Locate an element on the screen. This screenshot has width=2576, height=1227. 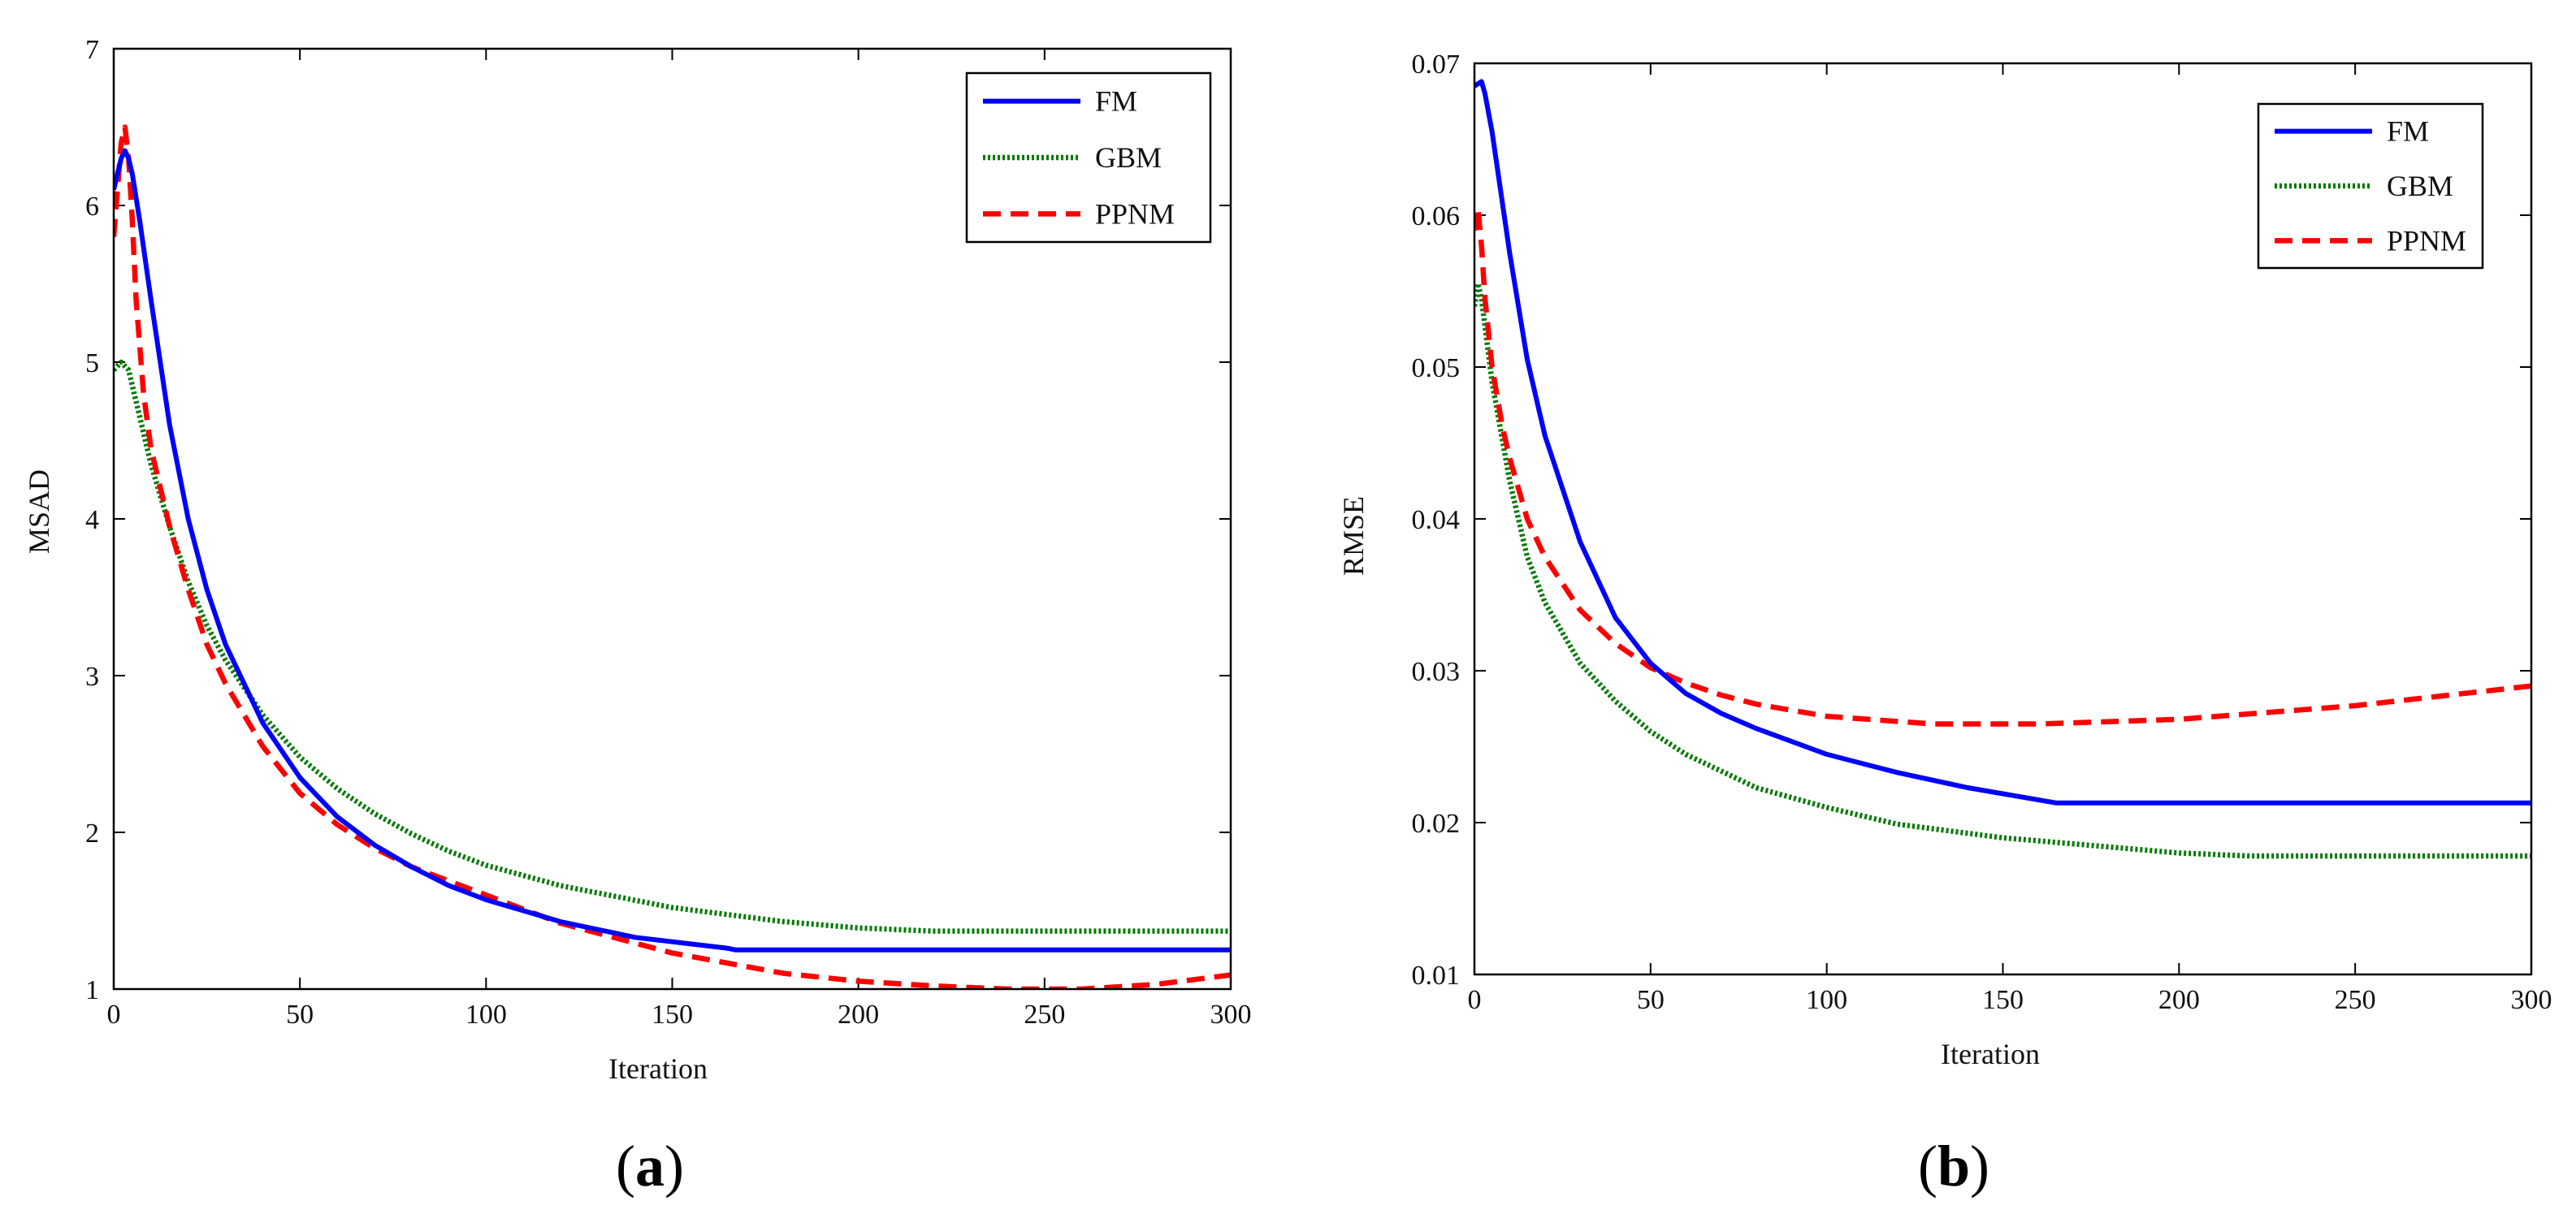
y-tick-label: 5 is located at coordinates (92, 363).